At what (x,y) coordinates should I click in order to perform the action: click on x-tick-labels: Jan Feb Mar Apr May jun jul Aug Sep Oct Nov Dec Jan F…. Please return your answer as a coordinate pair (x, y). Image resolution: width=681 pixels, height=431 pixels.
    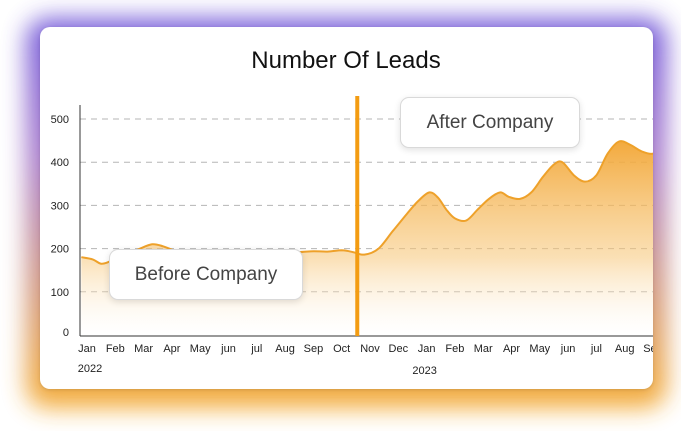
    Looking at the image, I should click on (365, 349).